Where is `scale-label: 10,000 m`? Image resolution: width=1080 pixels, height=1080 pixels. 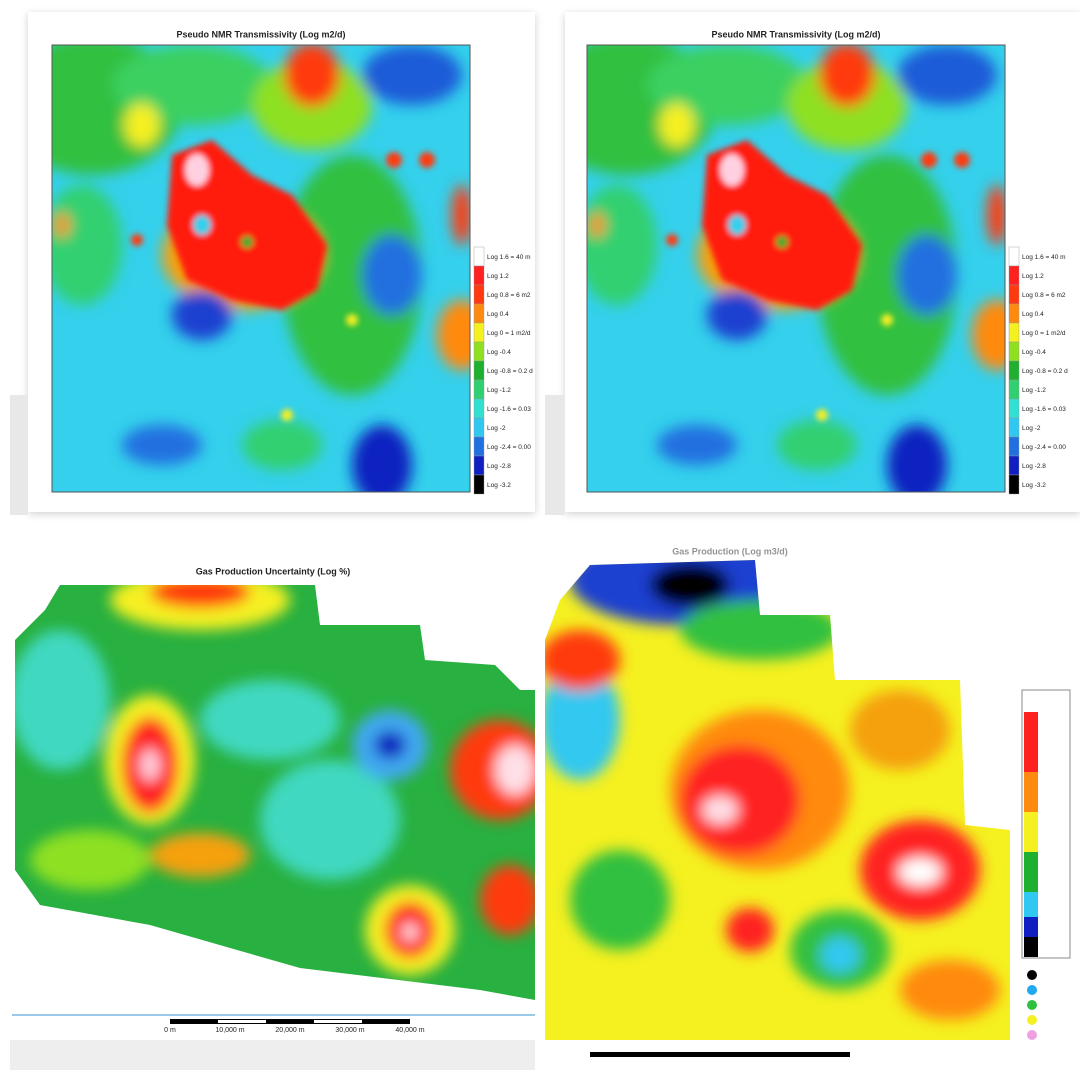 scale-label: 10,000 m is located at coordinates (229, 1030).